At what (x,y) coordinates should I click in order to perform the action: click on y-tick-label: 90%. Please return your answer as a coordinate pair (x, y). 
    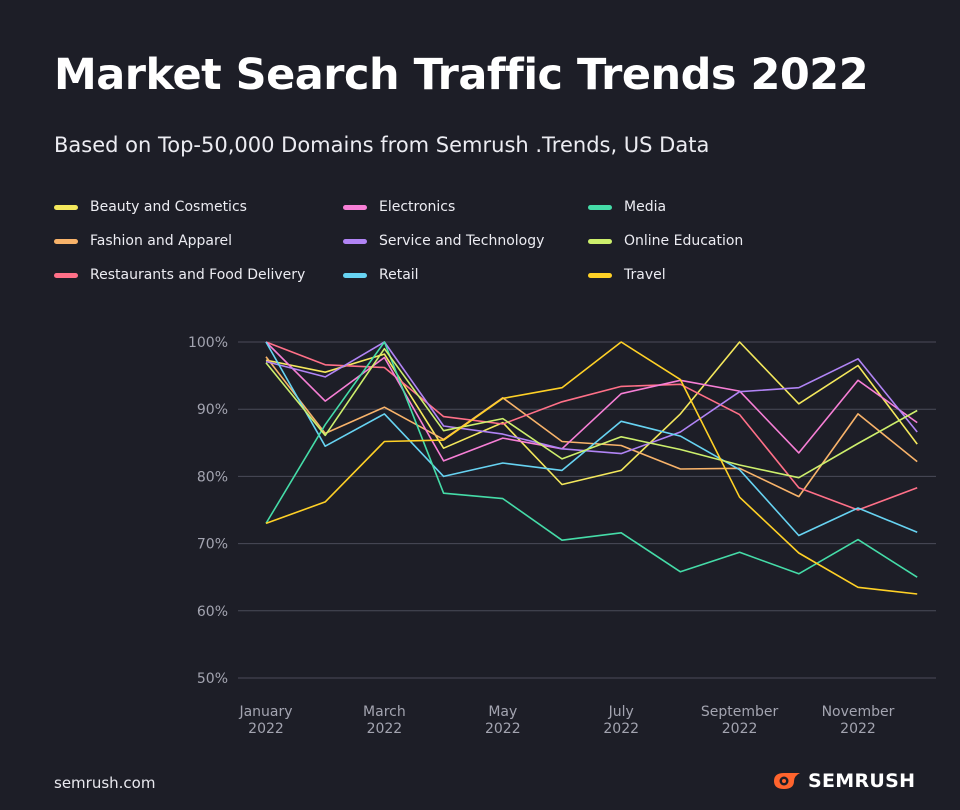
    Looking at the image, I should click on (212, 410).